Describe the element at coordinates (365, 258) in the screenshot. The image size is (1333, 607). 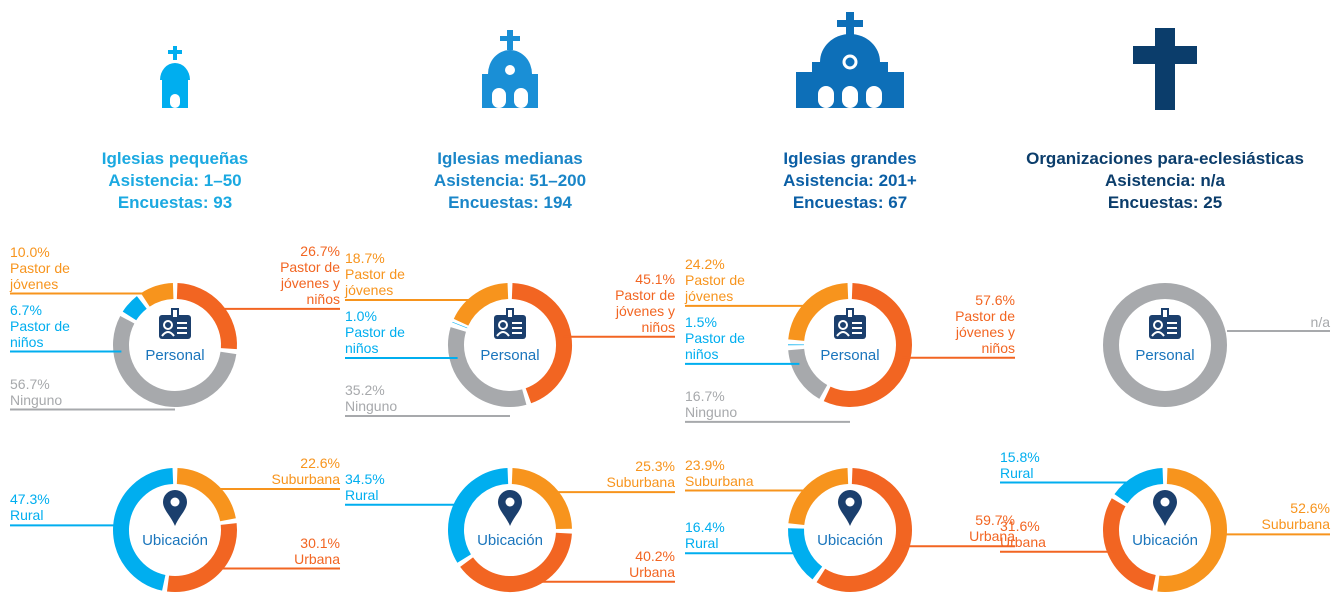
I see `value-label: 18.7%` at that location.